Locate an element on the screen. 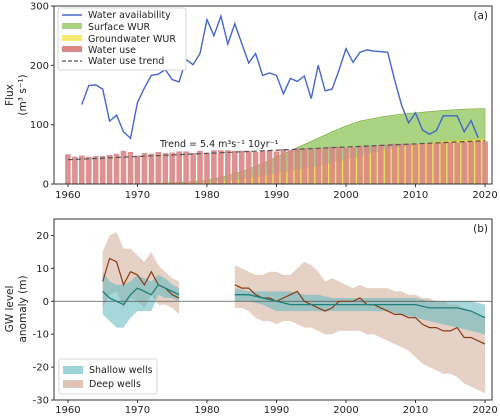 The image size is (500, 416). y-tick-label: 20 is located at coordinates (42, 236).